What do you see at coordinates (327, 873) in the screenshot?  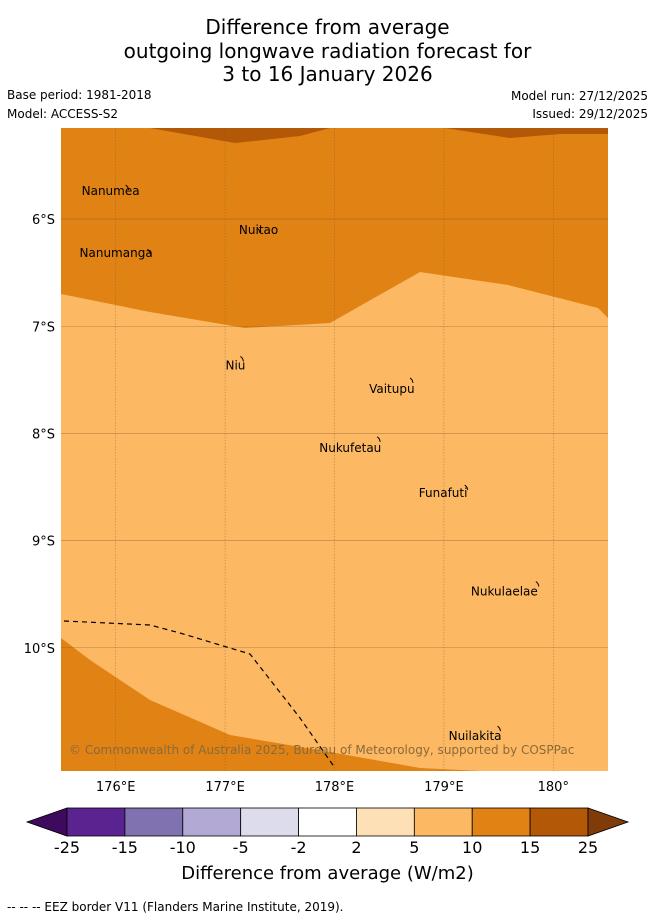 I see `colorbar-label: Difference from average (W/m2)` at bounding box center [327, 873].